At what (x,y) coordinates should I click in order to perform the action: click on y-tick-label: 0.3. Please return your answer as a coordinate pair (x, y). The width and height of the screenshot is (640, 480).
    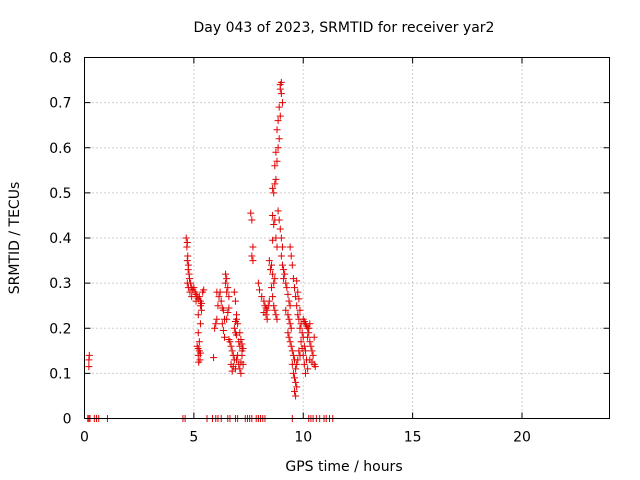
    Looking at the image, I should click on (60, 284).